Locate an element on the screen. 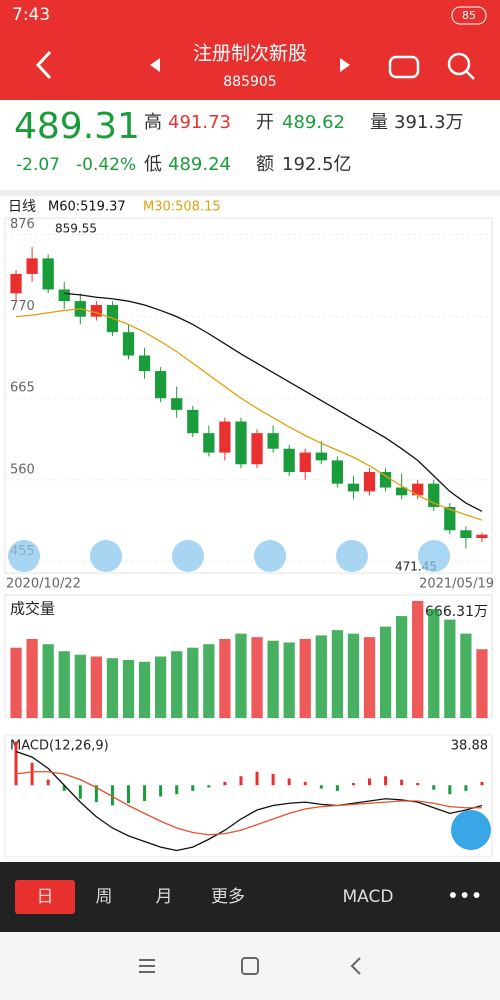 This screenshot has height=1000, width=500. vol-label: 量 is located at coordinates (379, 122).